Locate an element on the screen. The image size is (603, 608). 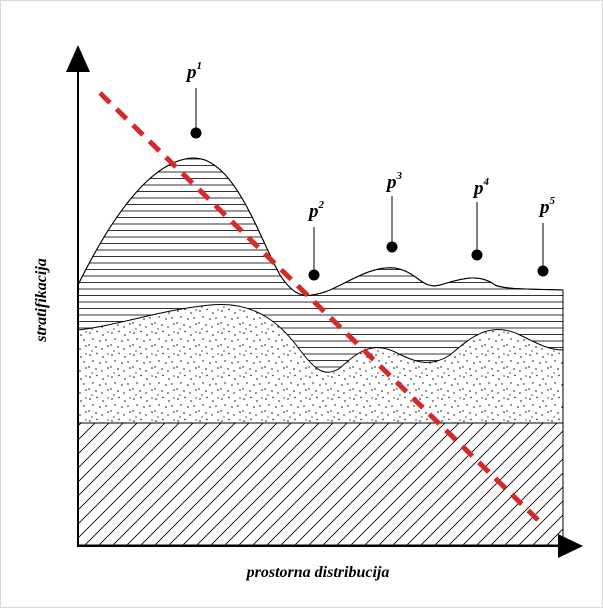
point-p3: p3 is located at coordinates (394, 211).